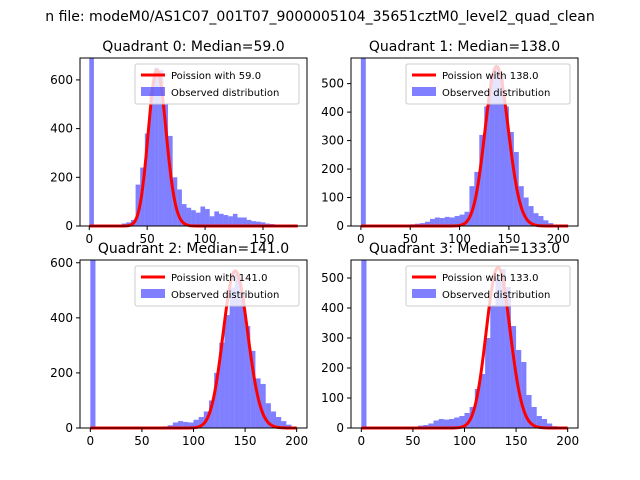  Describe the element at coordinates (219, 278) in the screenshot. I see `legend-label-poisson: Poission with 141.0` at that location.